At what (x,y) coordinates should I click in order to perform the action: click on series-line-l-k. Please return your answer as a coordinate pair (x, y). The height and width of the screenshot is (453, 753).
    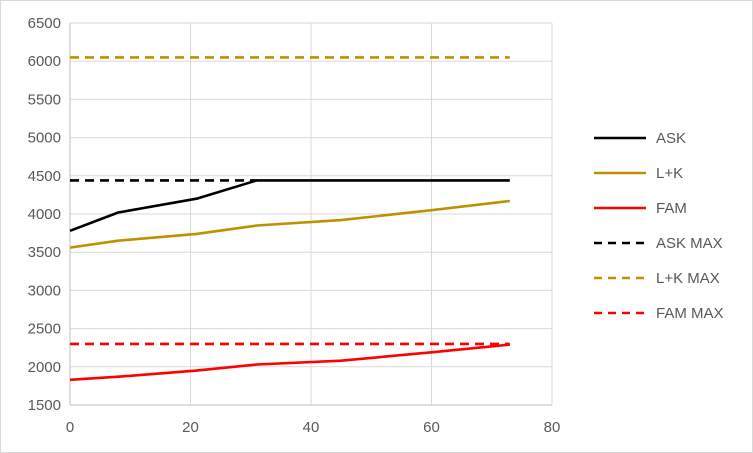
    Looking at the image, I should click on (289, 224).